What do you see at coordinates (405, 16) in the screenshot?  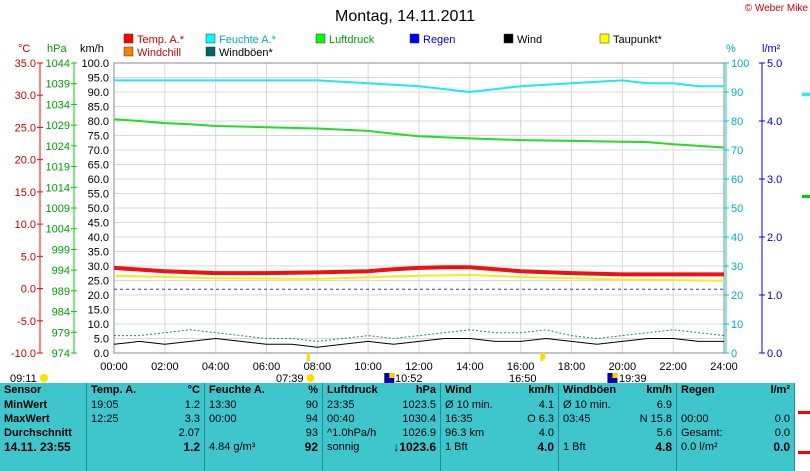 I see `chart-title: Montag, 14.11.2011` at bounding box center [405, 16].